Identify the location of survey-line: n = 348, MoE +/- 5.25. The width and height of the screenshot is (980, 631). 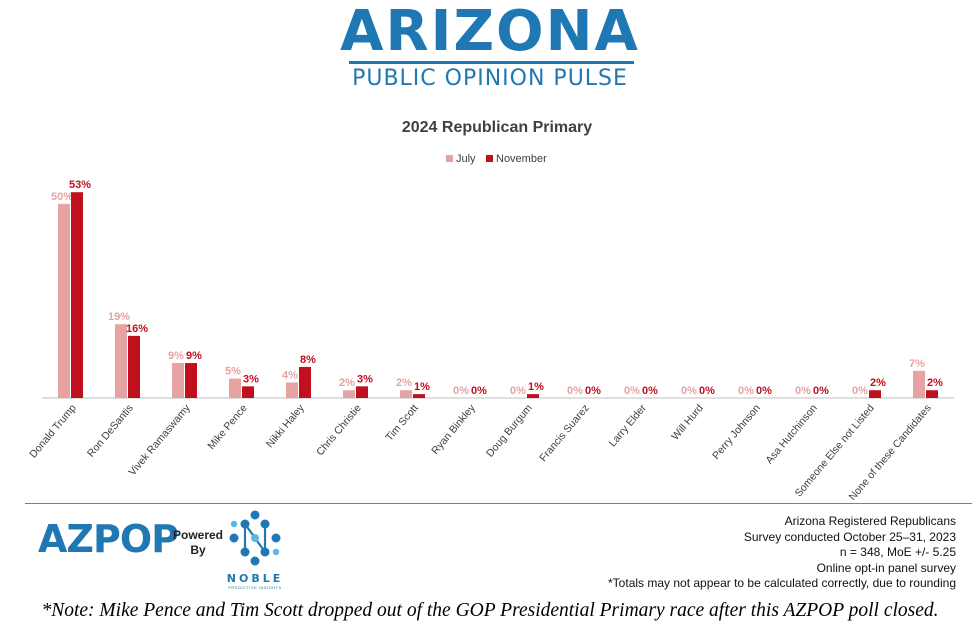
(897, 552).